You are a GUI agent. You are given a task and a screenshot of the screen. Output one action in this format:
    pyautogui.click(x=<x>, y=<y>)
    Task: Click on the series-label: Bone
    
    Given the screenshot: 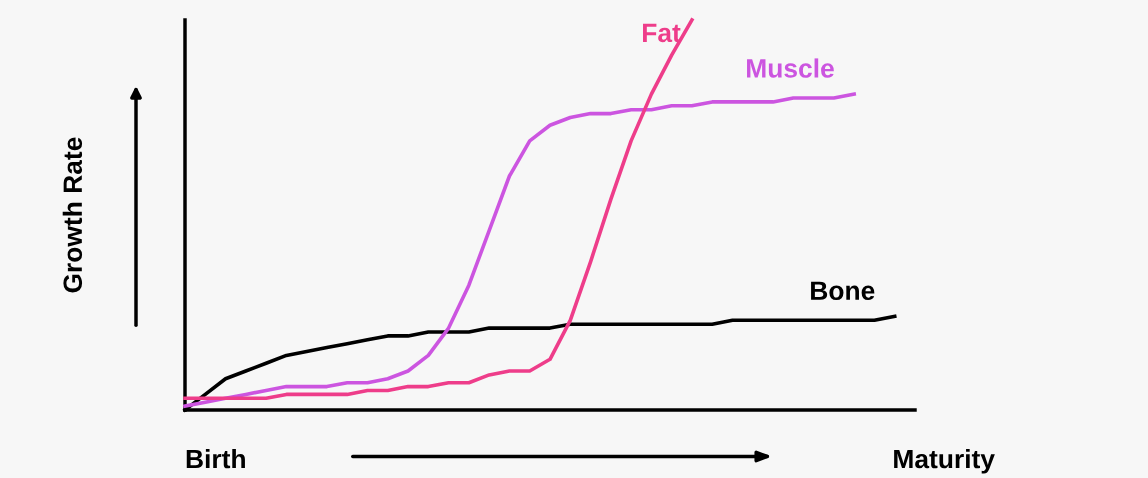 What is the action you would take?
    pyautogui.click(x=843, y=291)
    